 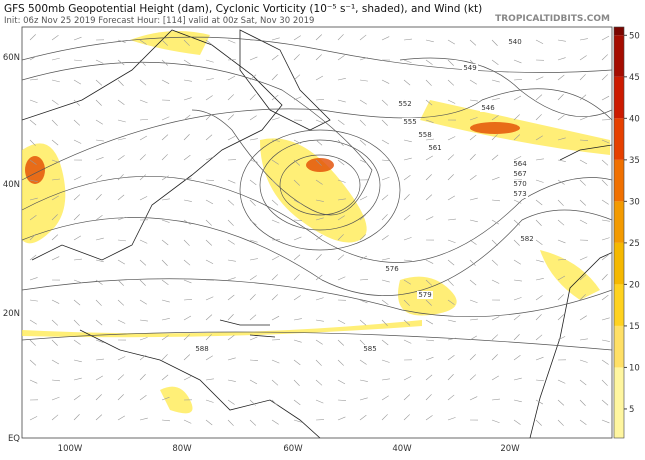 I want to click on contour-label: 546, so click(x=488, y=108).